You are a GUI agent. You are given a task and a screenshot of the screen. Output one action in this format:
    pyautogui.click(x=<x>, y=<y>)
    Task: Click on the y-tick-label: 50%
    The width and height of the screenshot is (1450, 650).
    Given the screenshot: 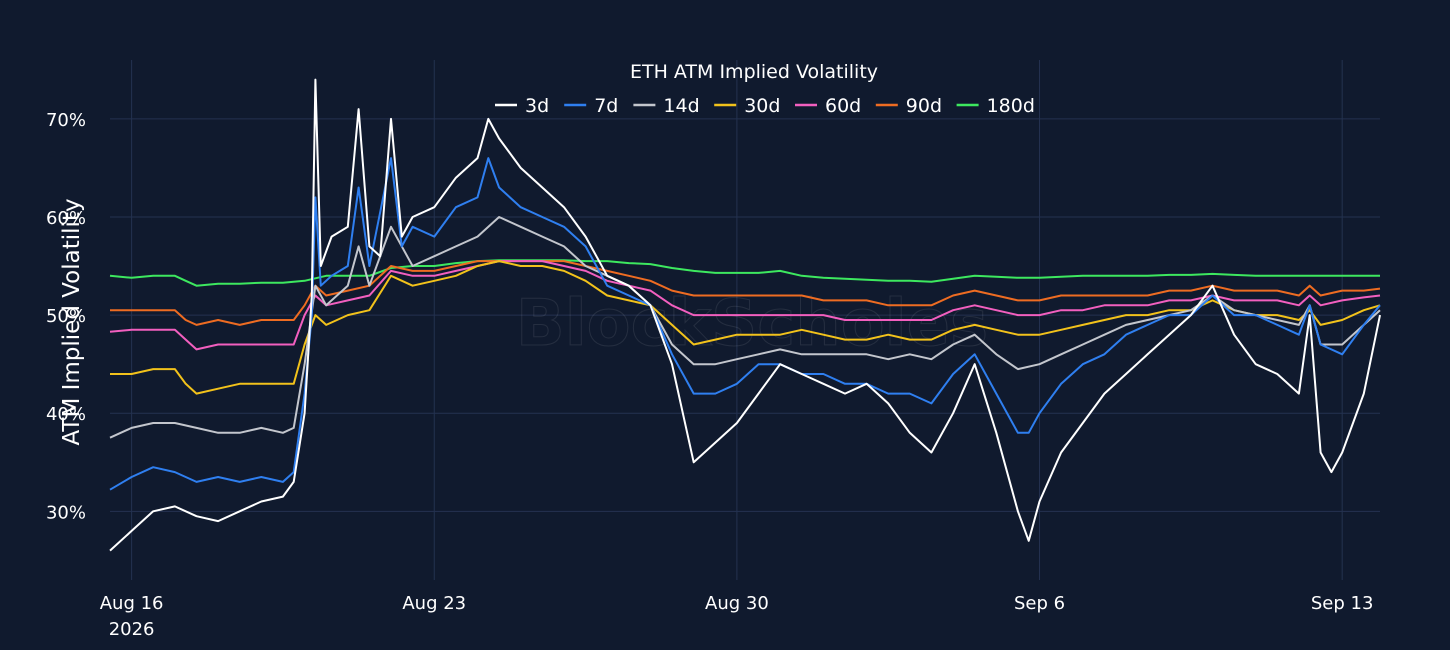 What is the action you would take?
    pyautogui.click(x=66, y=316)
    